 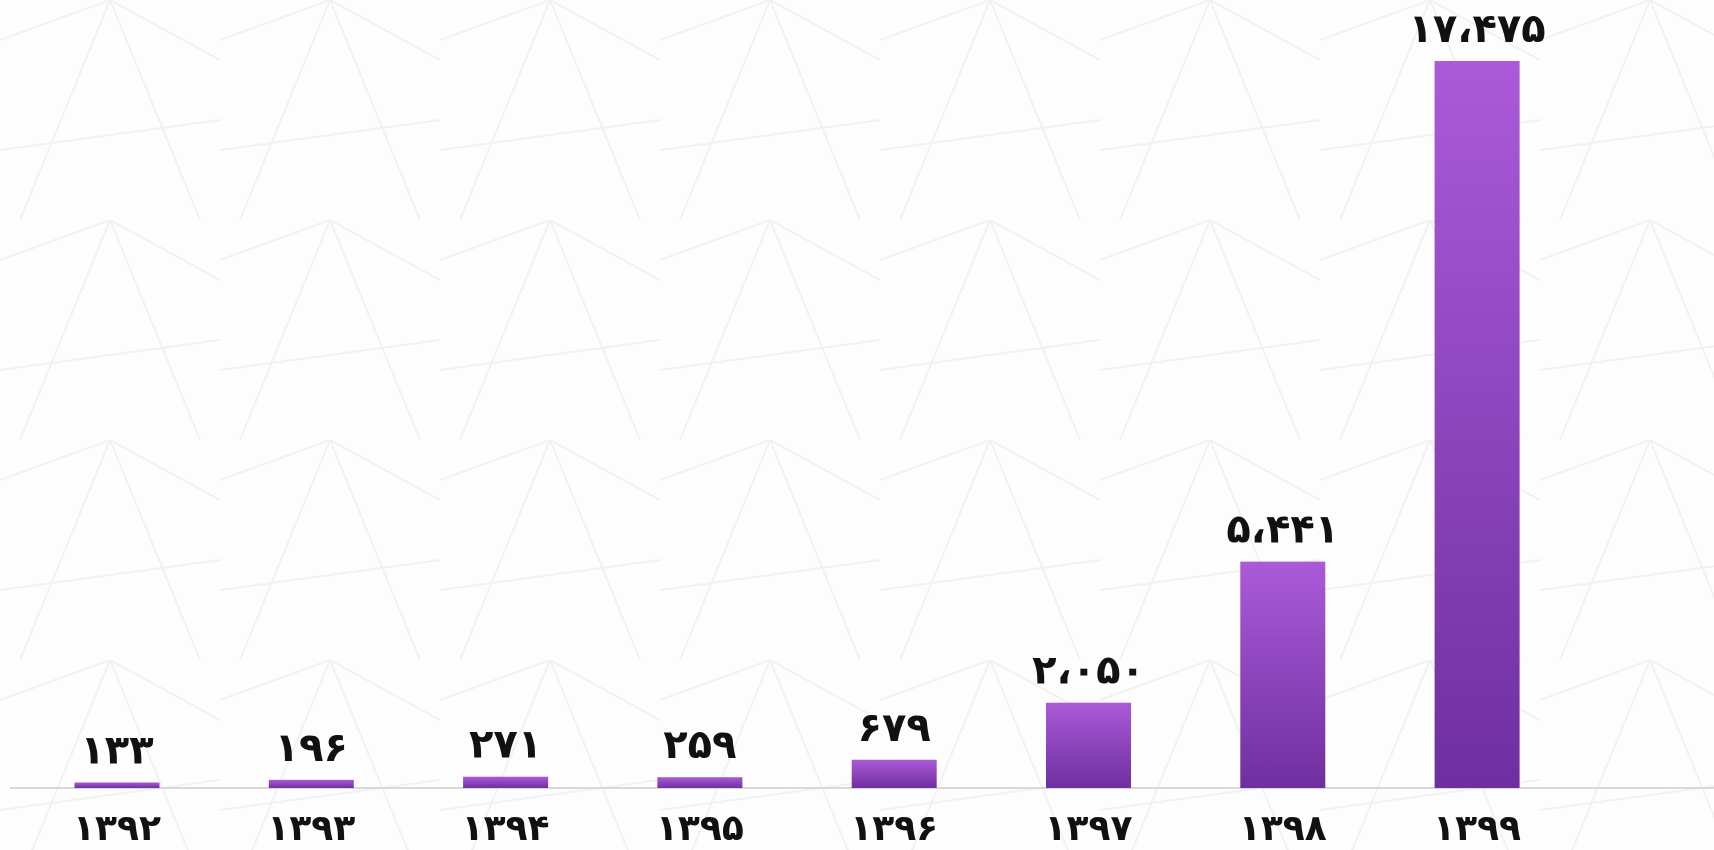 What do you see at coordinates (116, 750) in the screenshot?
I see `value-label: ۱۳۳` at bounding box center [116, 750].